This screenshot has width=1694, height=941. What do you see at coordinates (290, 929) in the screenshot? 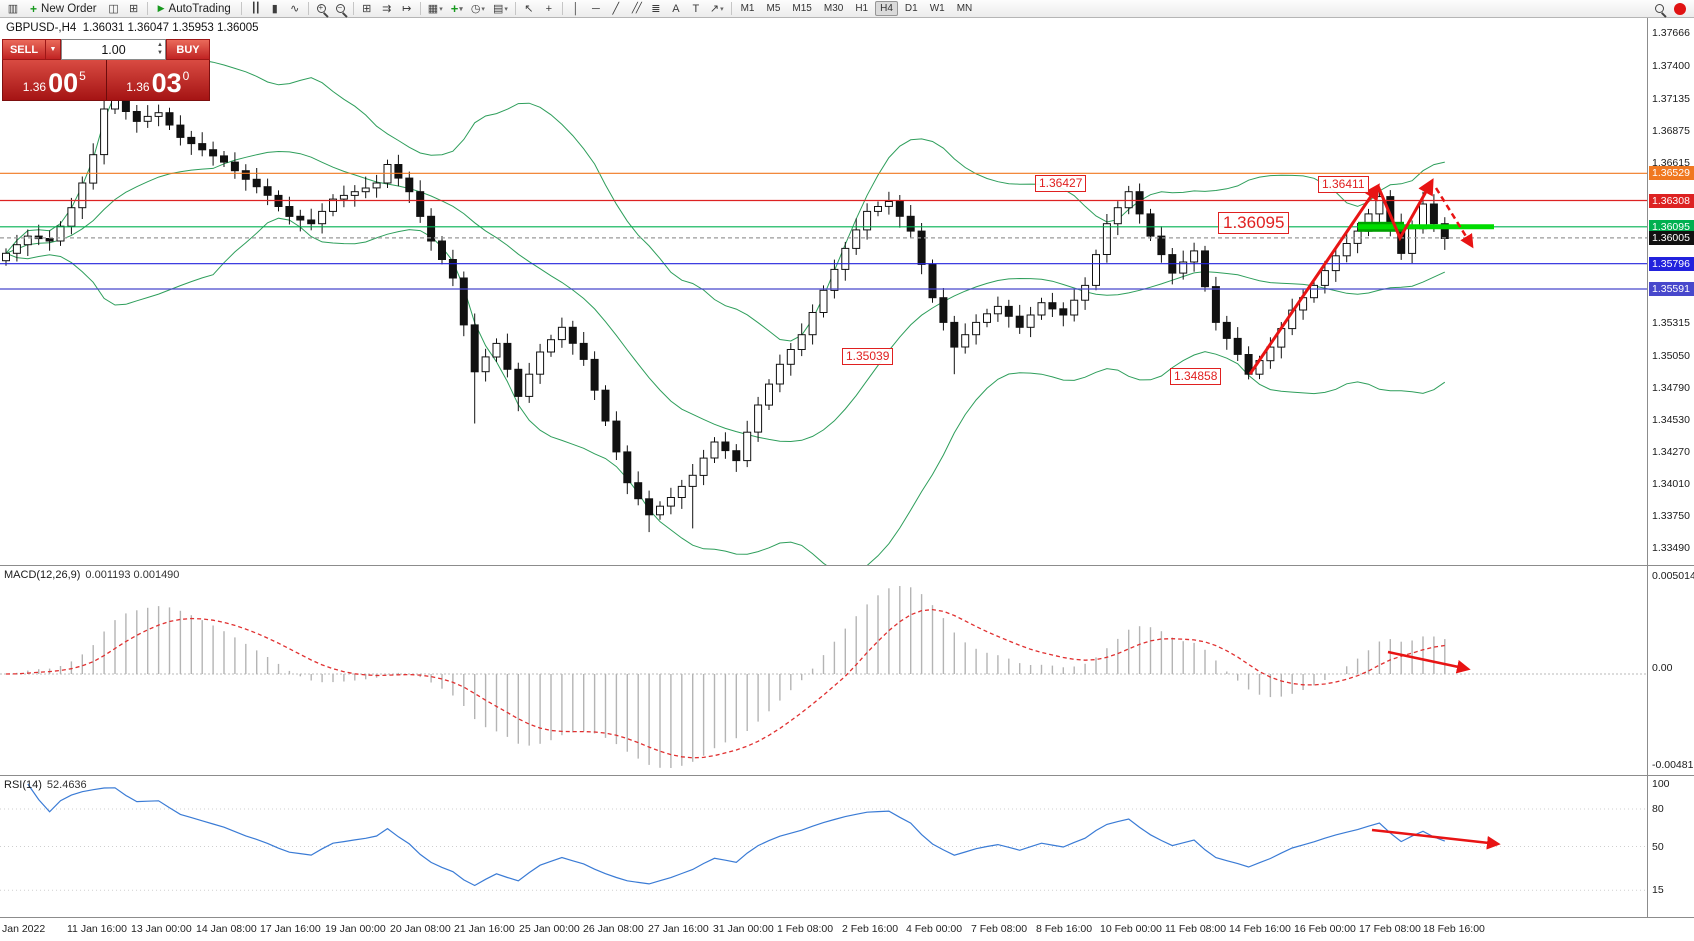
I see `time-axis-label: 17 Jan 16:00` at bounding box center [290, 929].